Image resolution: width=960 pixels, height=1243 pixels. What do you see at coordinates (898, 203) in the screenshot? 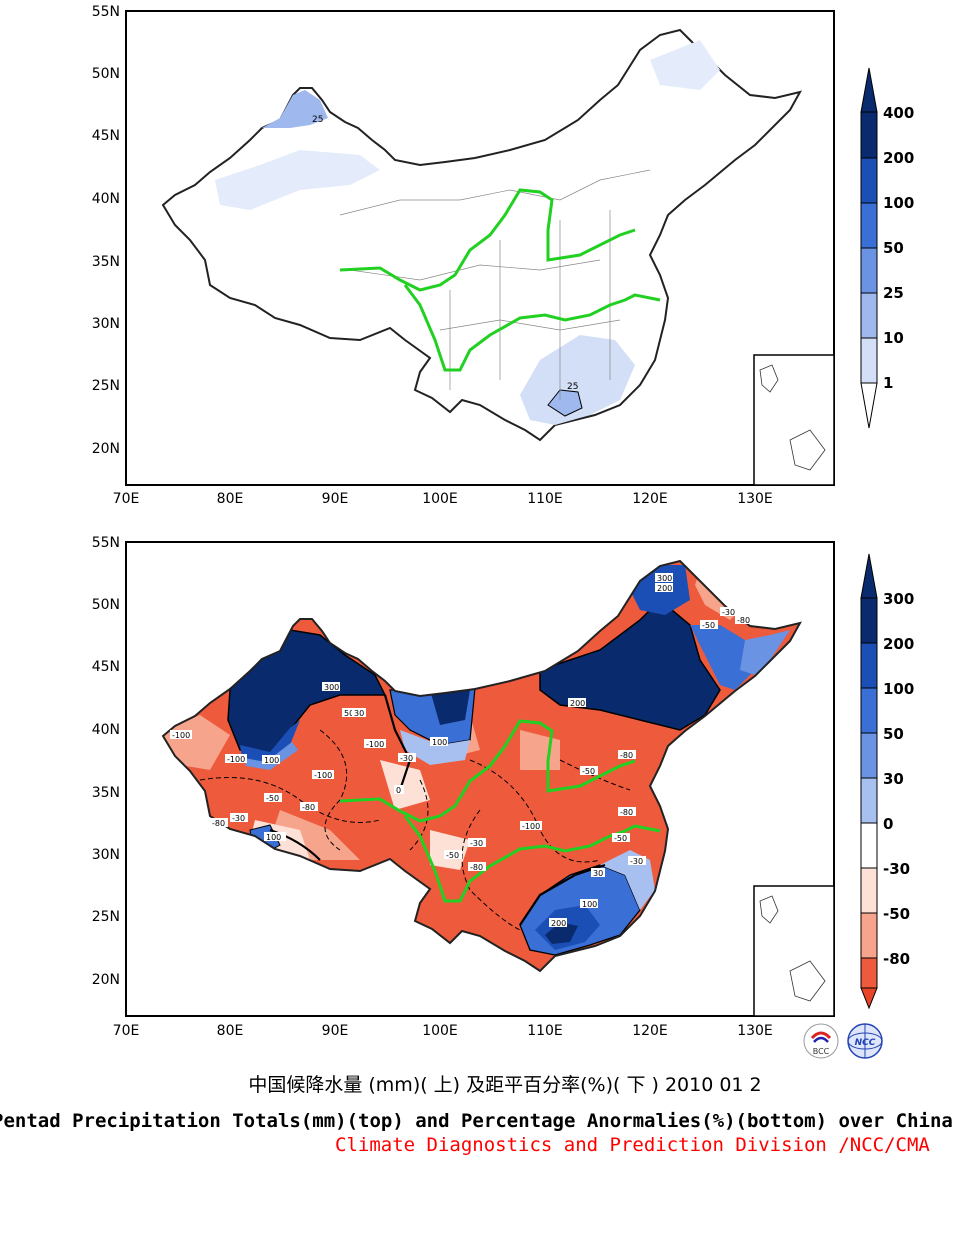
I see `top-colorbar-label: 100` at bounding box center [898, 203].